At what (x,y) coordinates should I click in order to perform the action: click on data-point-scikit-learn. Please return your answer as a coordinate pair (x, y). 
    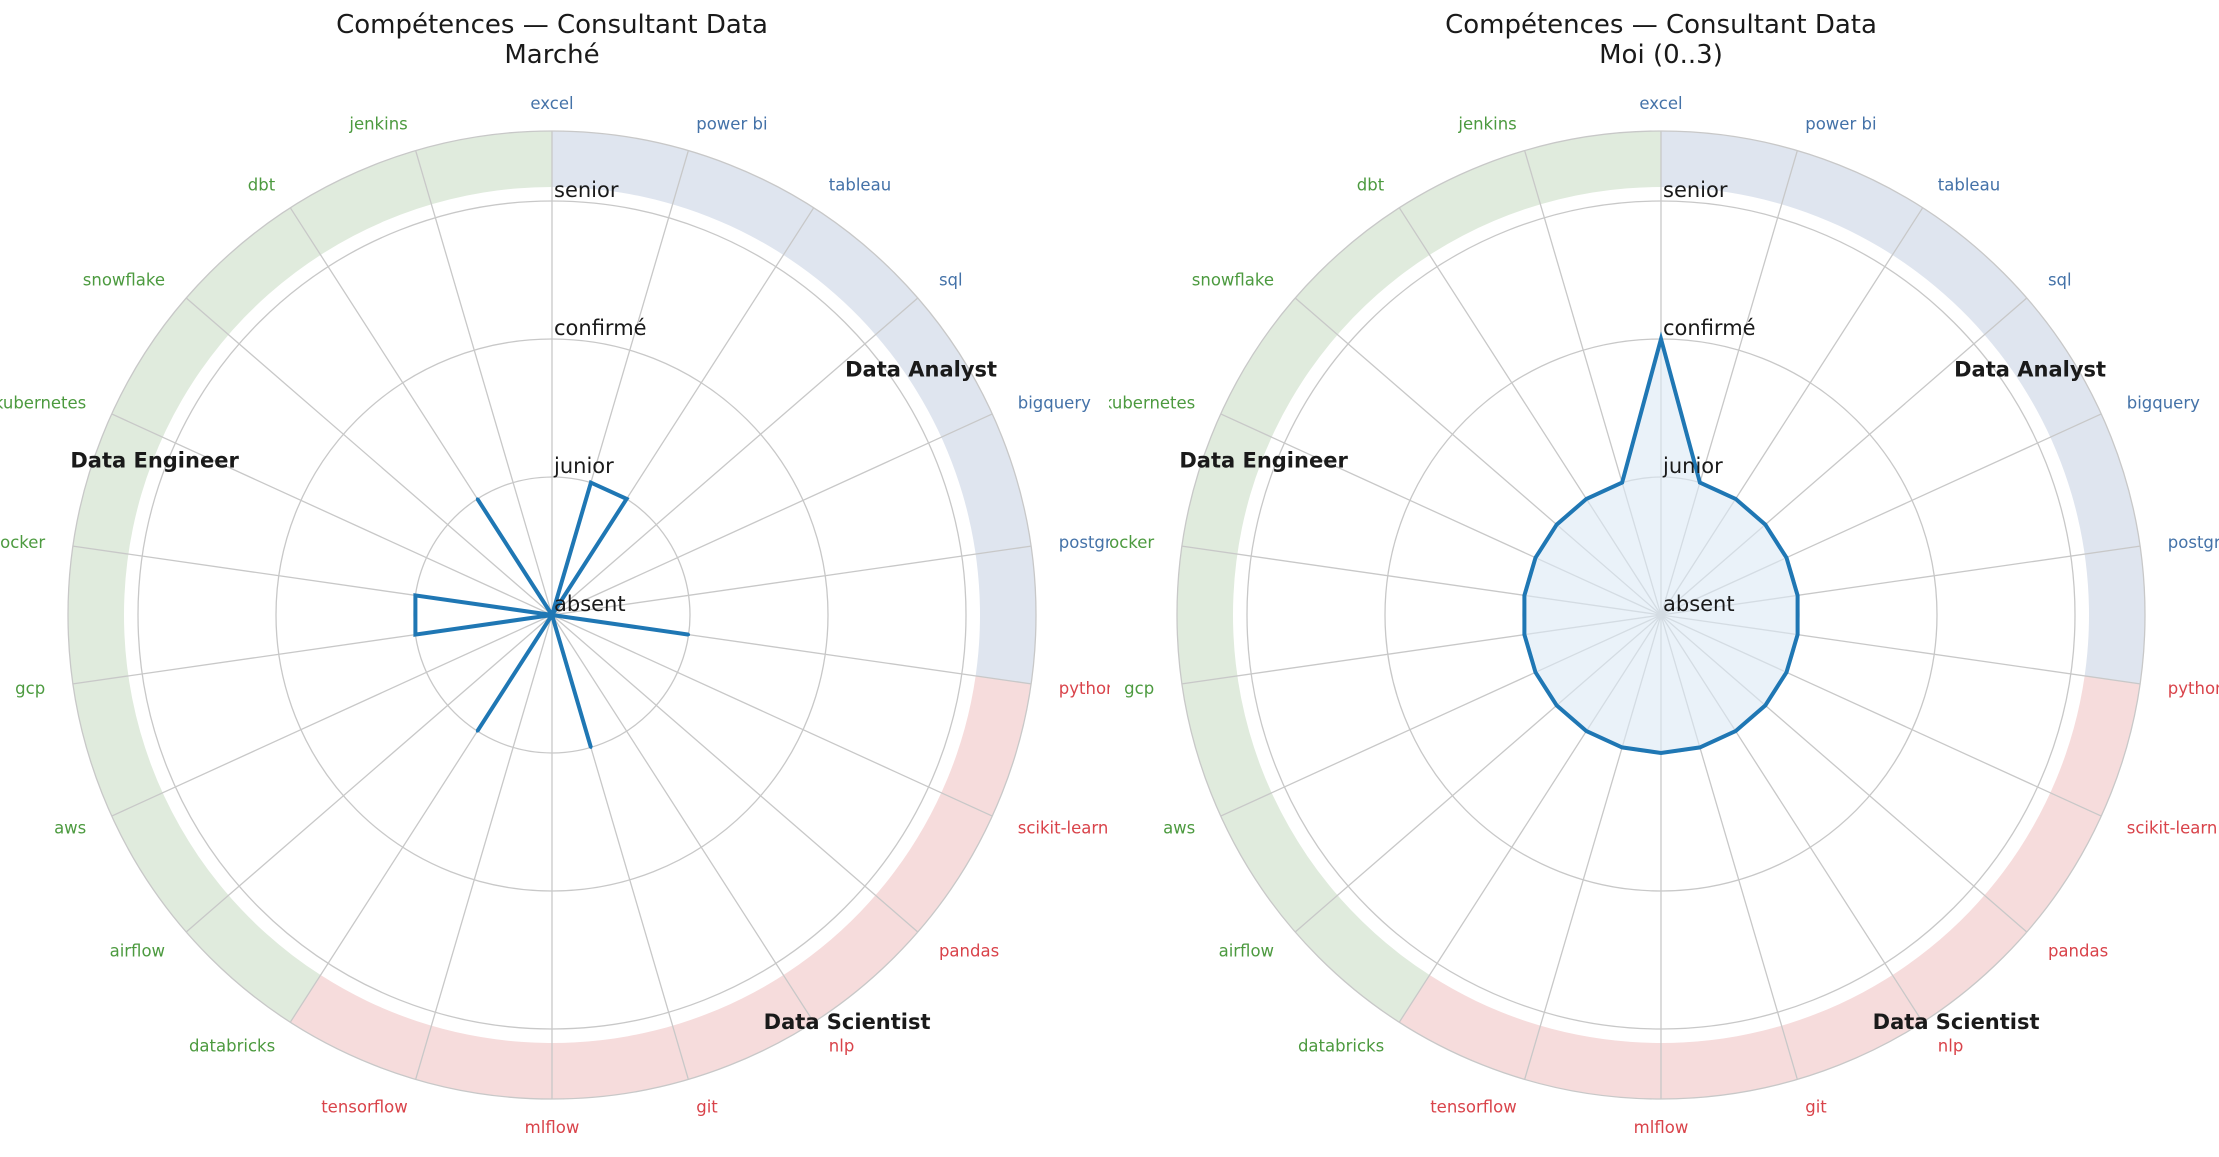
    Looking at the image, I should click on (1787, 672).